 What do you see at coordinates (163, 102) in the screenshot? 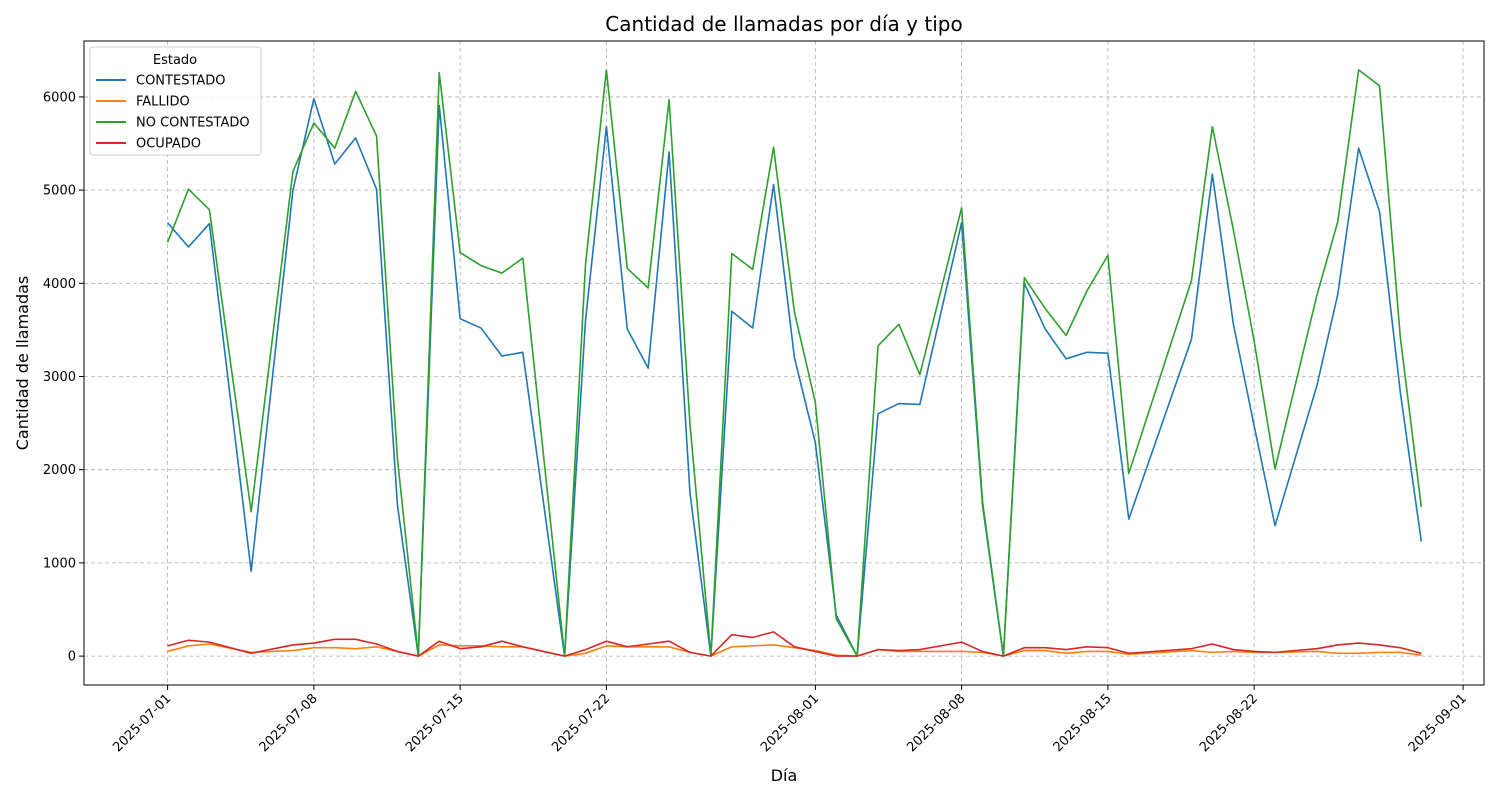
I see `legend-label: FALLIDO` at bounding box center [163, 102].